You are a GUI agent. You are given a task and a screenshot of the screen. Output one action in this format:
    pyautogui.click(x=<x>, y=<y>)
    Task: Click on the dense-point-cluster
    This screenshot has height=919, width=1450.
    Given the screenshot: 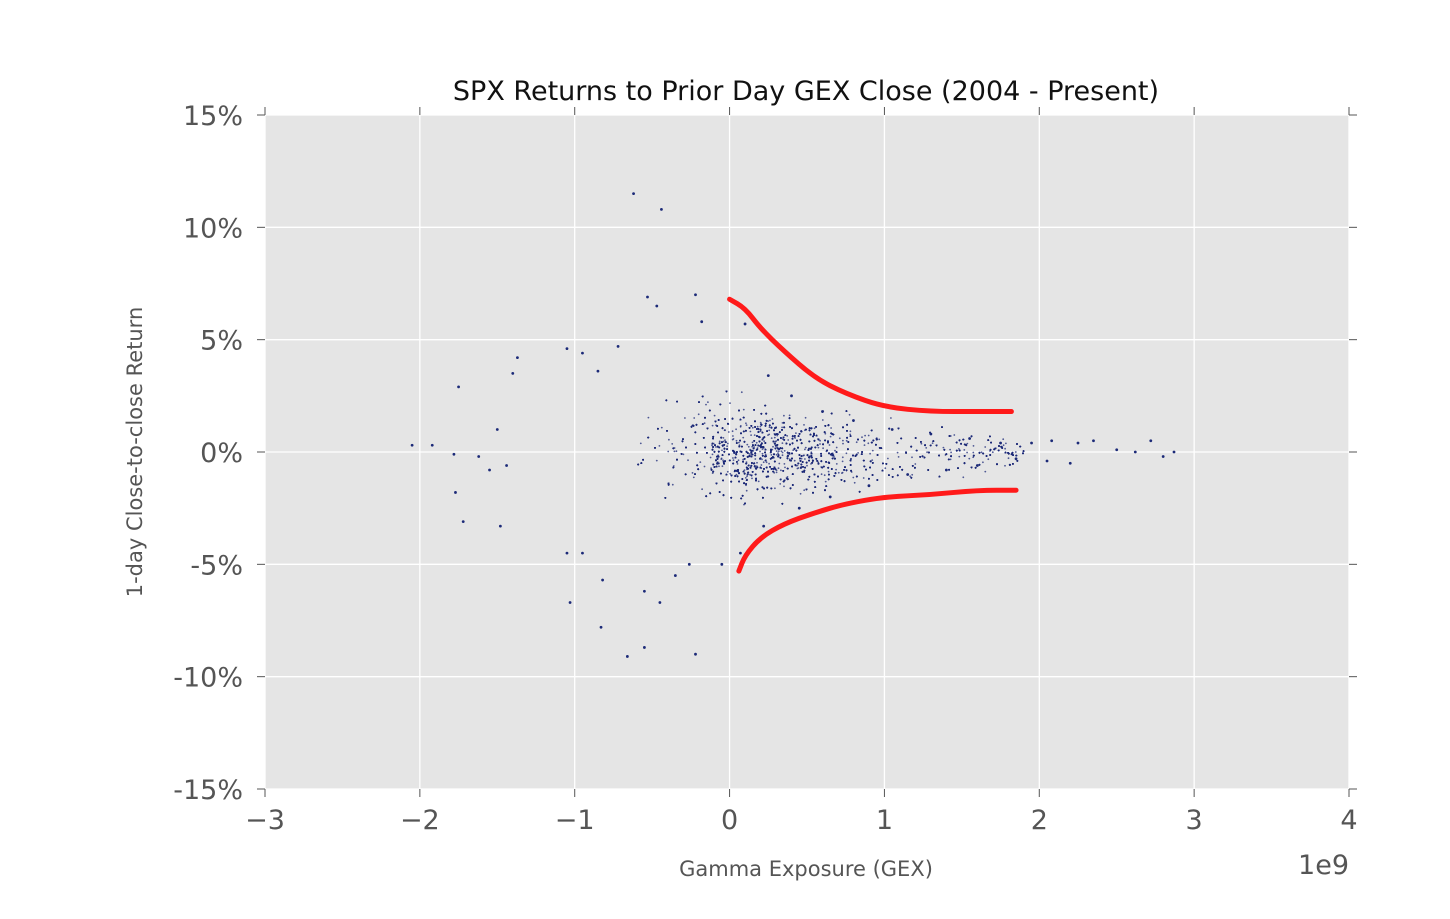 What is the action you would take?
    pyautogui.click(x=831, y=448)
    